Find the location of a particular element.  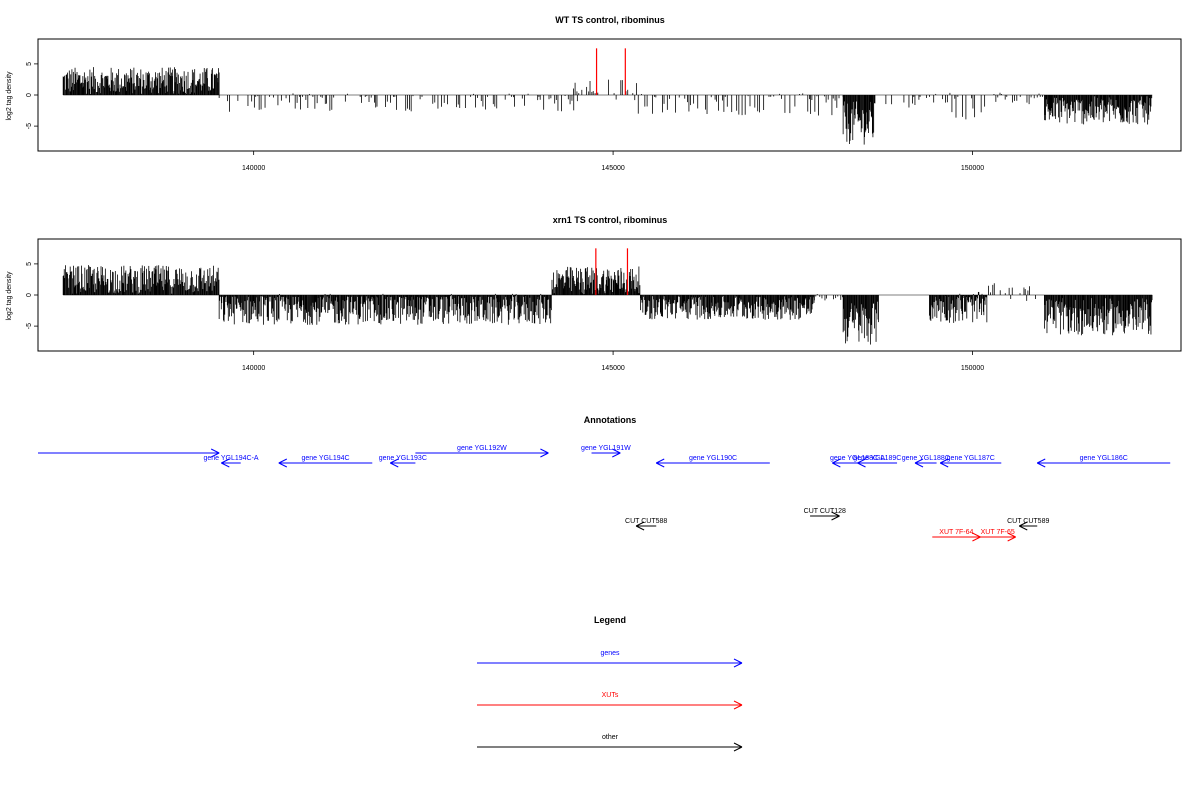

annotation-arrow: XUT 7F-65 is located at coordinates (997, 535).